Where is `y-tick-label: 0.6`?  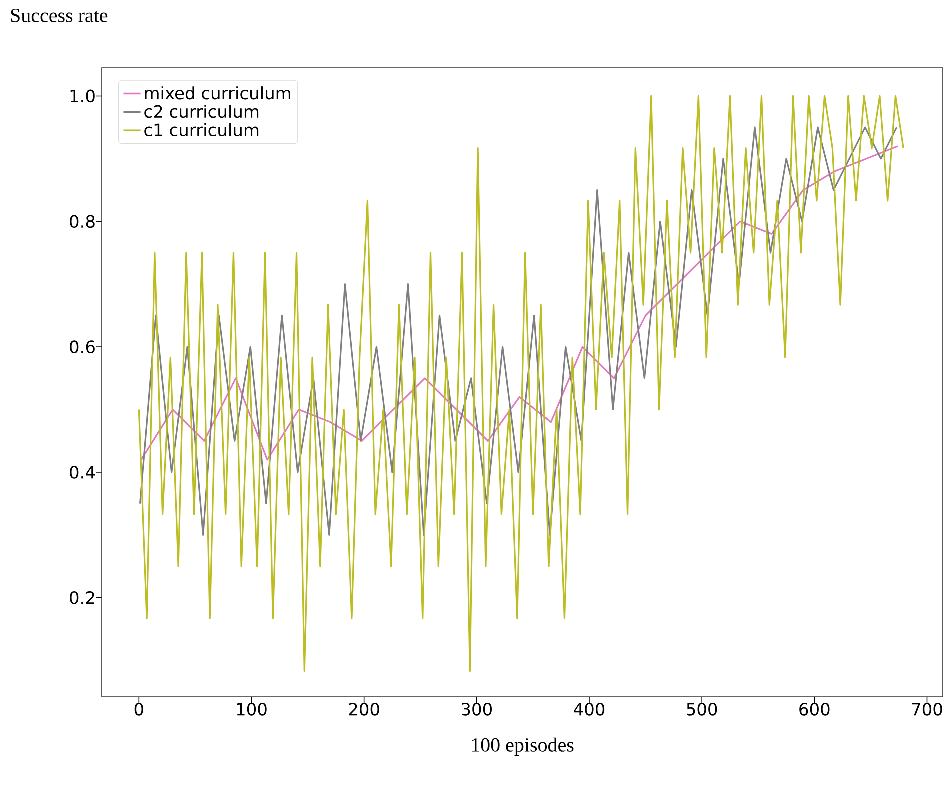
y-tick-label: 0.6 is located at coordinates (82, 347).